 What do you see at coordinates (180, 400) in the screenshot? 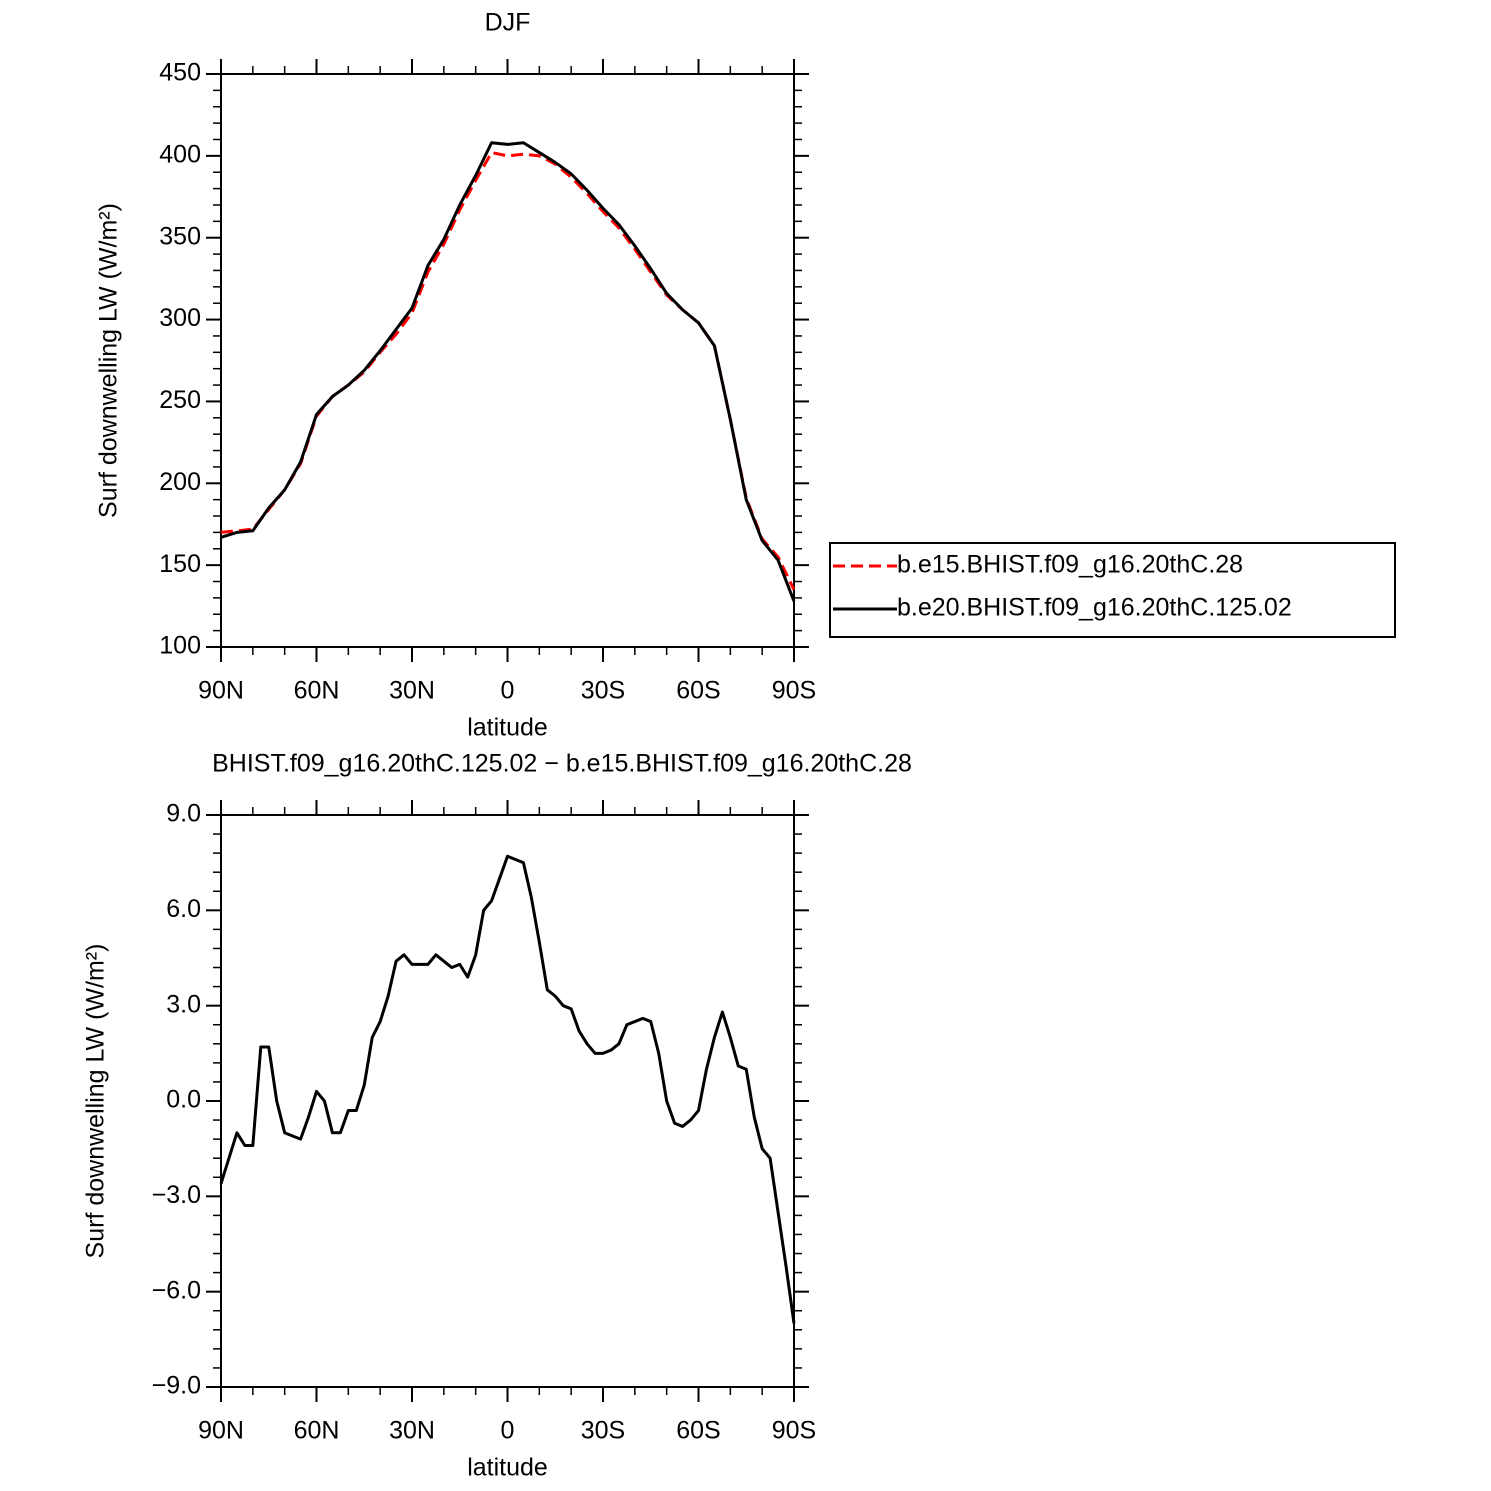
I see `y-tick-label: 250` at bounding box center [180, 400].